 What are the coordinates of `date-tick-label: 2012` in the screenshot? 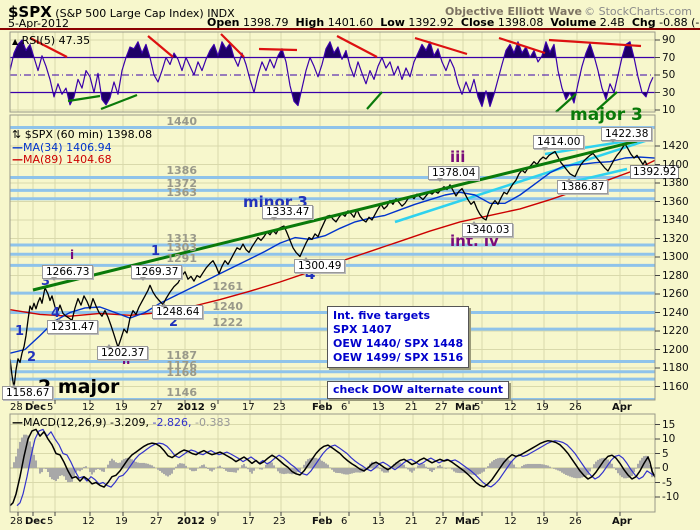 It's located at (191, 521).